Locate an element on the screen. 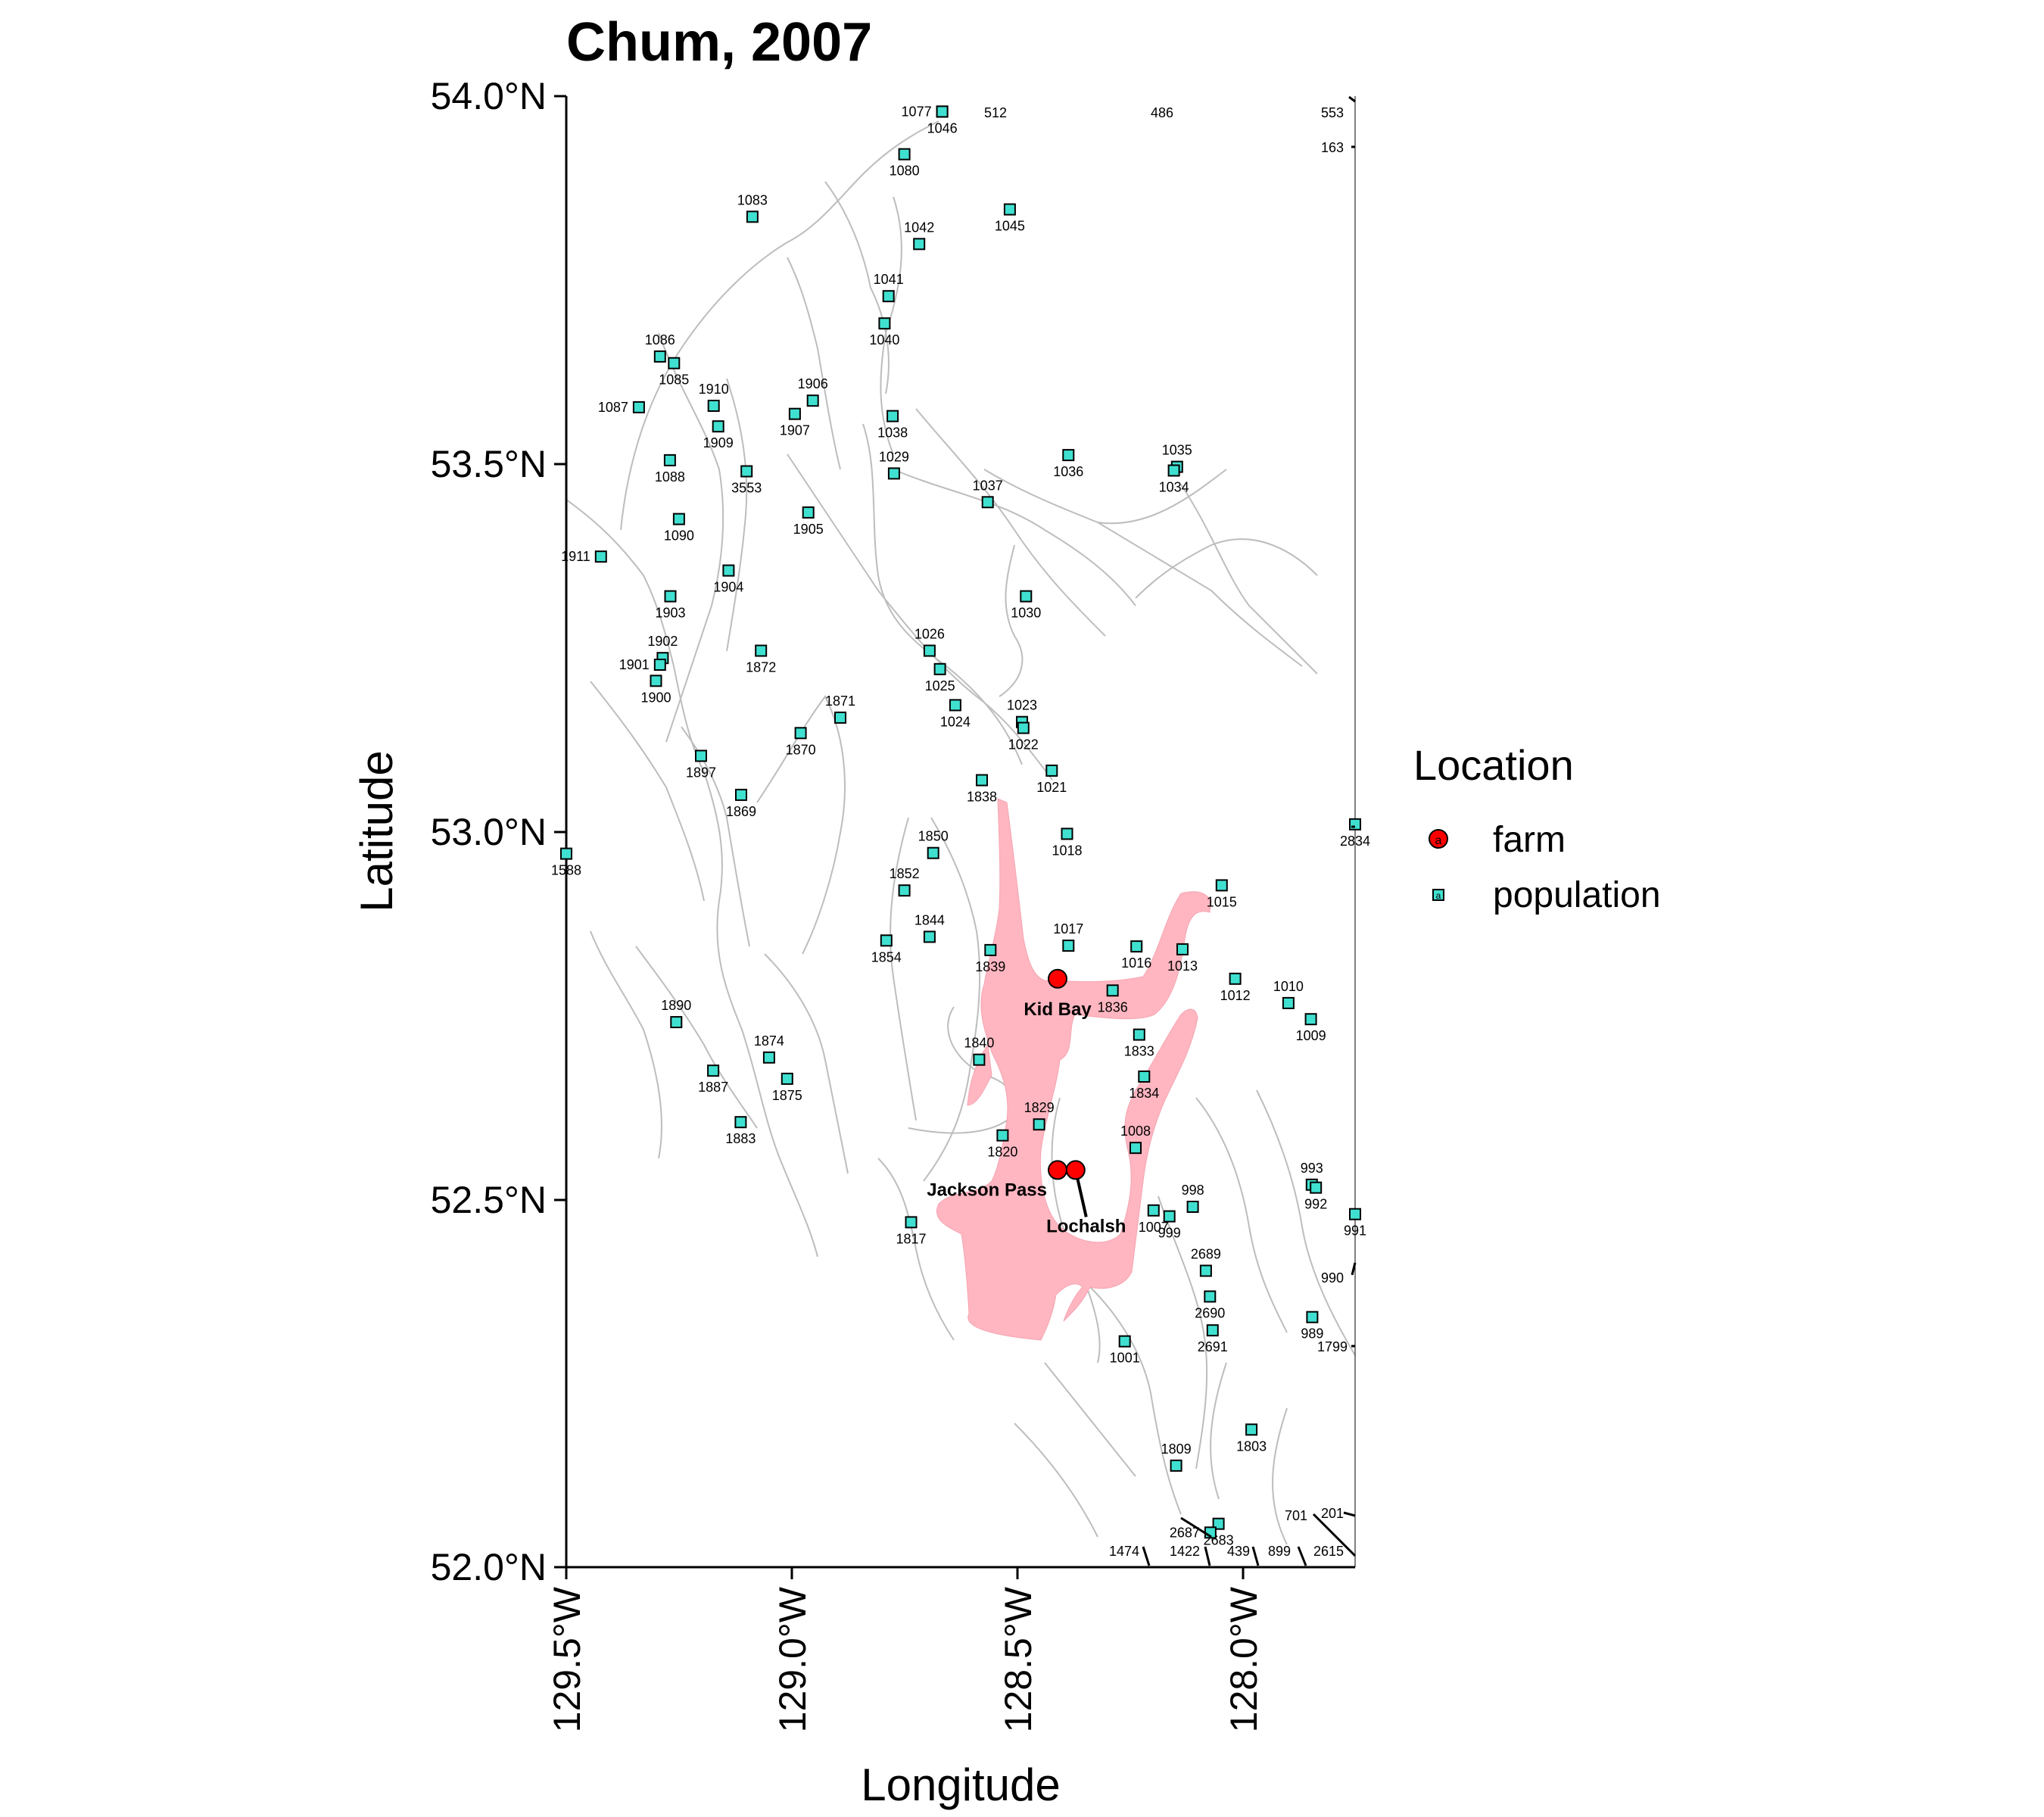  edge-label: 512 is located at coordinates (996, 113).